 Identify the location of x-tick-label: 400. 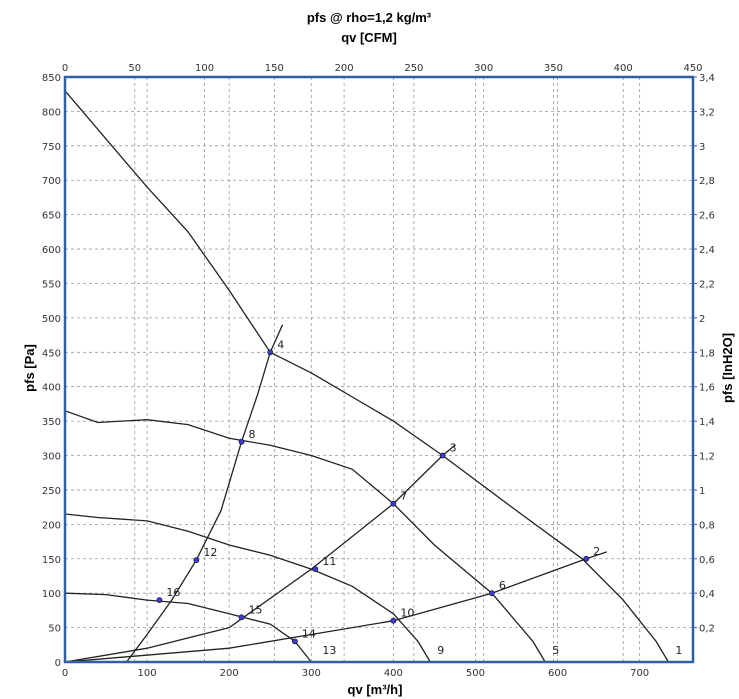
(393, 673).